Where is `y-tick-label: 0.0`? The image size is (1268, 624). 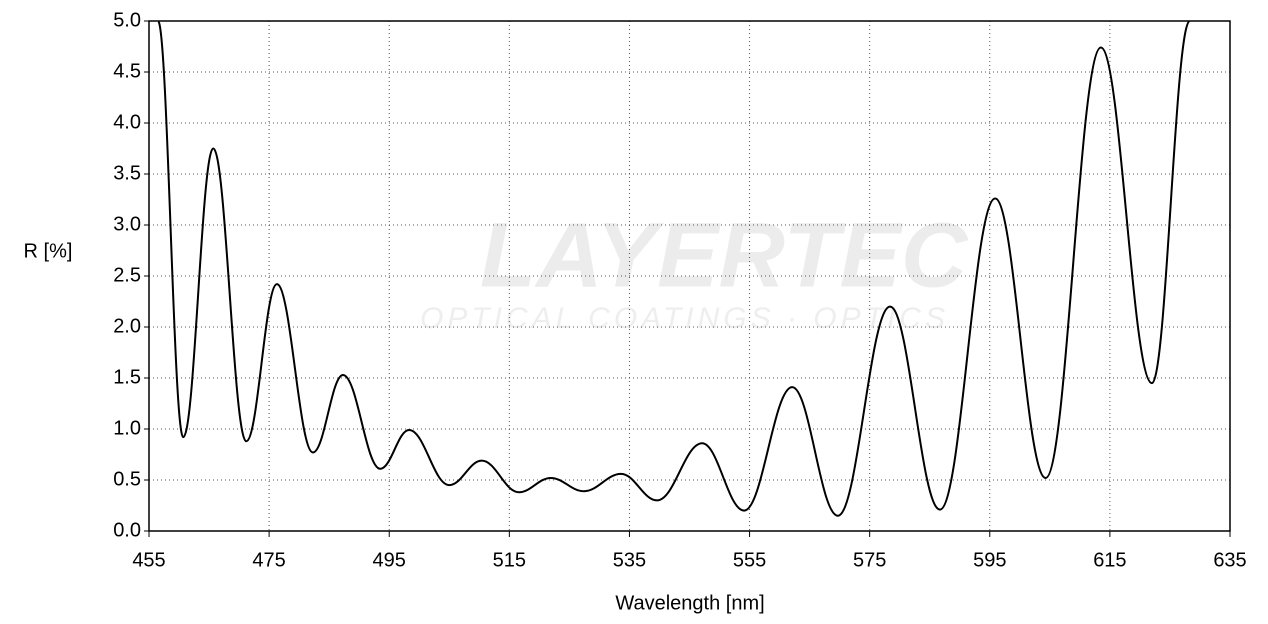
y-tick-label: 0.0 is located at coordinates (127, 530).